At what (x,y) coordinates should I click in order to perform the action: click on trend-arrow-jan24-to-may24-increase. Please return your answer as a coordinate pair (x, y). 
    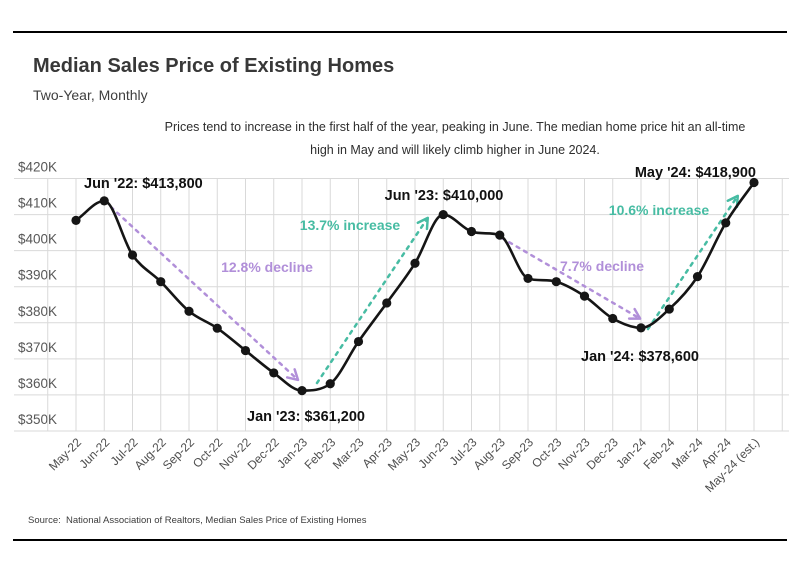
    Looking at the image, I should click on (693, 262).